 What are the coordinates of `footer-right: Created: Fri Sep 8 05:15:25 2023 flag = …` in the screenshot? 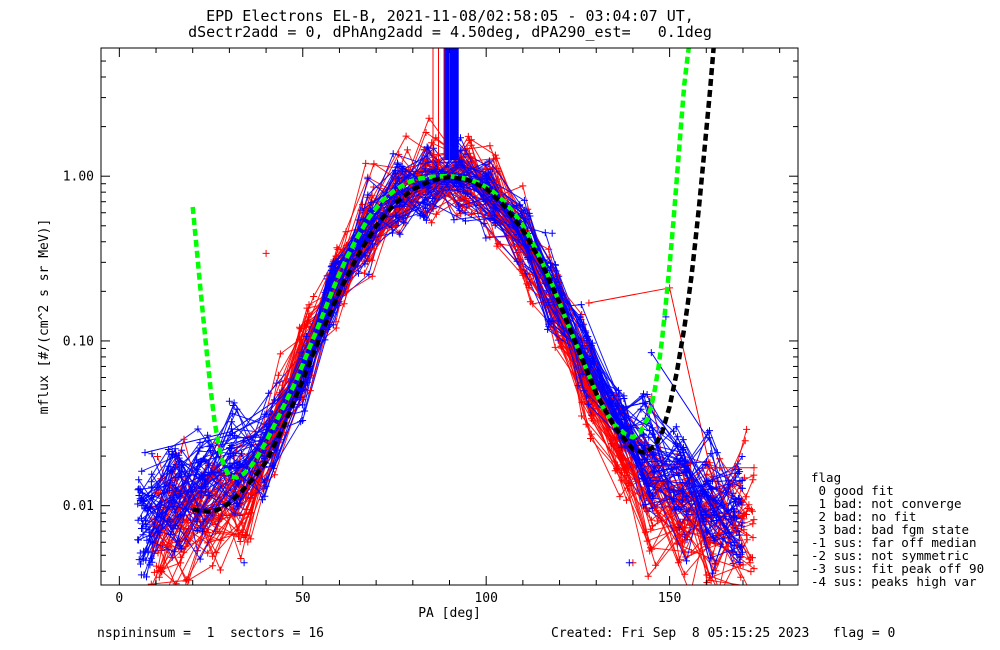 It's located at (723, 633).